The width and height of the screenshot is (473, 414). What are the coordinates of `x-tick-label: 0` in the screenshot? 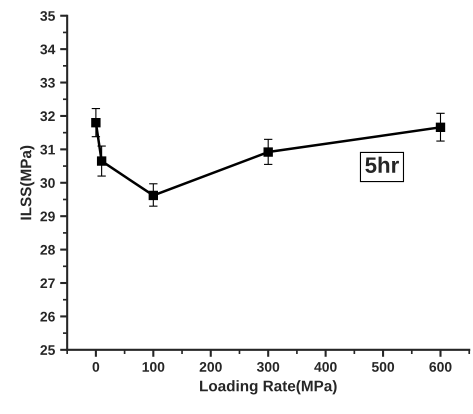 It's located at (96, 367).